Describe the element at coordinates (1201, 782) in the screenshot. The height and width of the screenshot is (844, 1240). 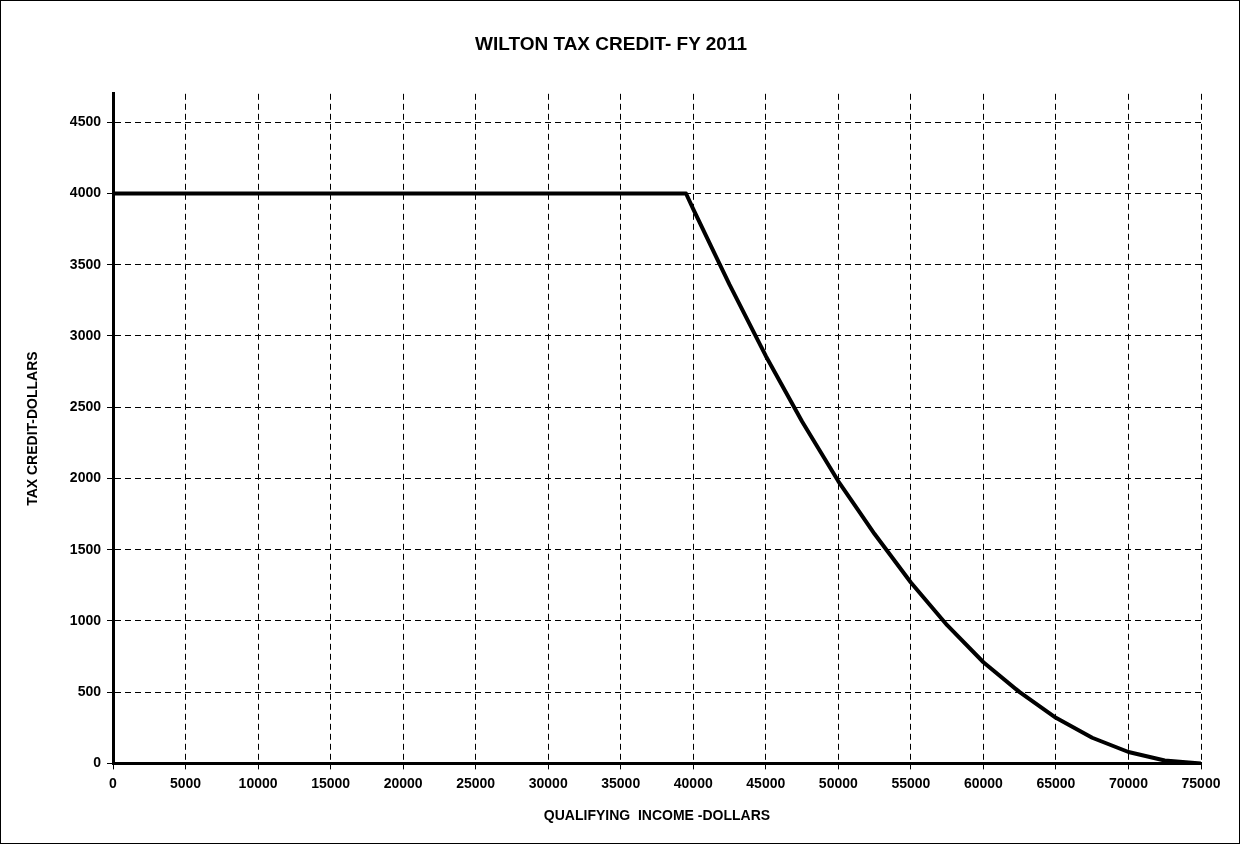
I see `x-tick-label: 75000` at that location.